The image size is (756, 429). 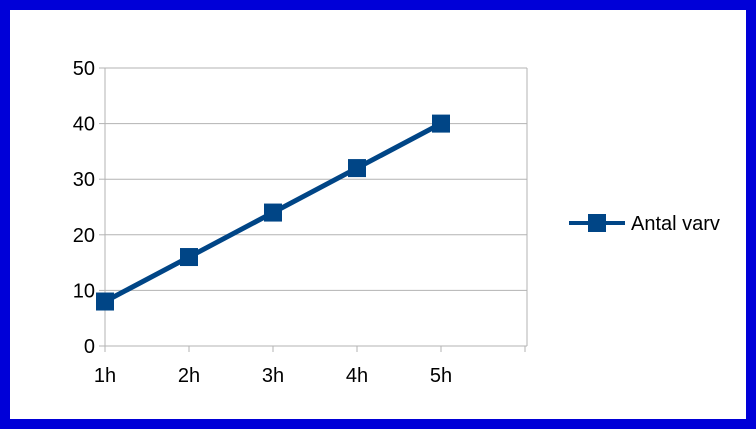 I want to click on y-tick-label: 40, so click(x=84, y=125).